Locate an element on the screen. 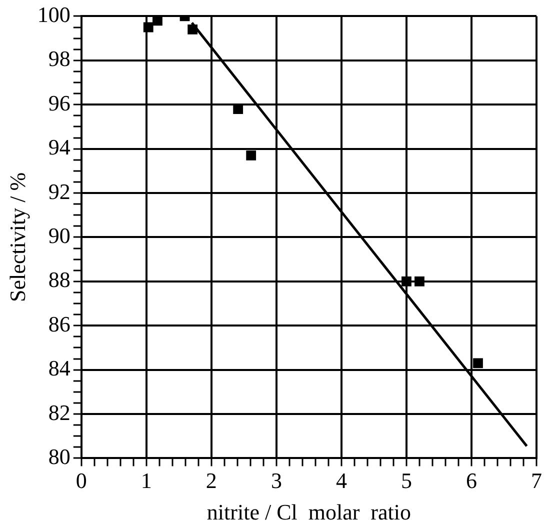  x-tick-label: 4 is located at coordinates (341, 481).